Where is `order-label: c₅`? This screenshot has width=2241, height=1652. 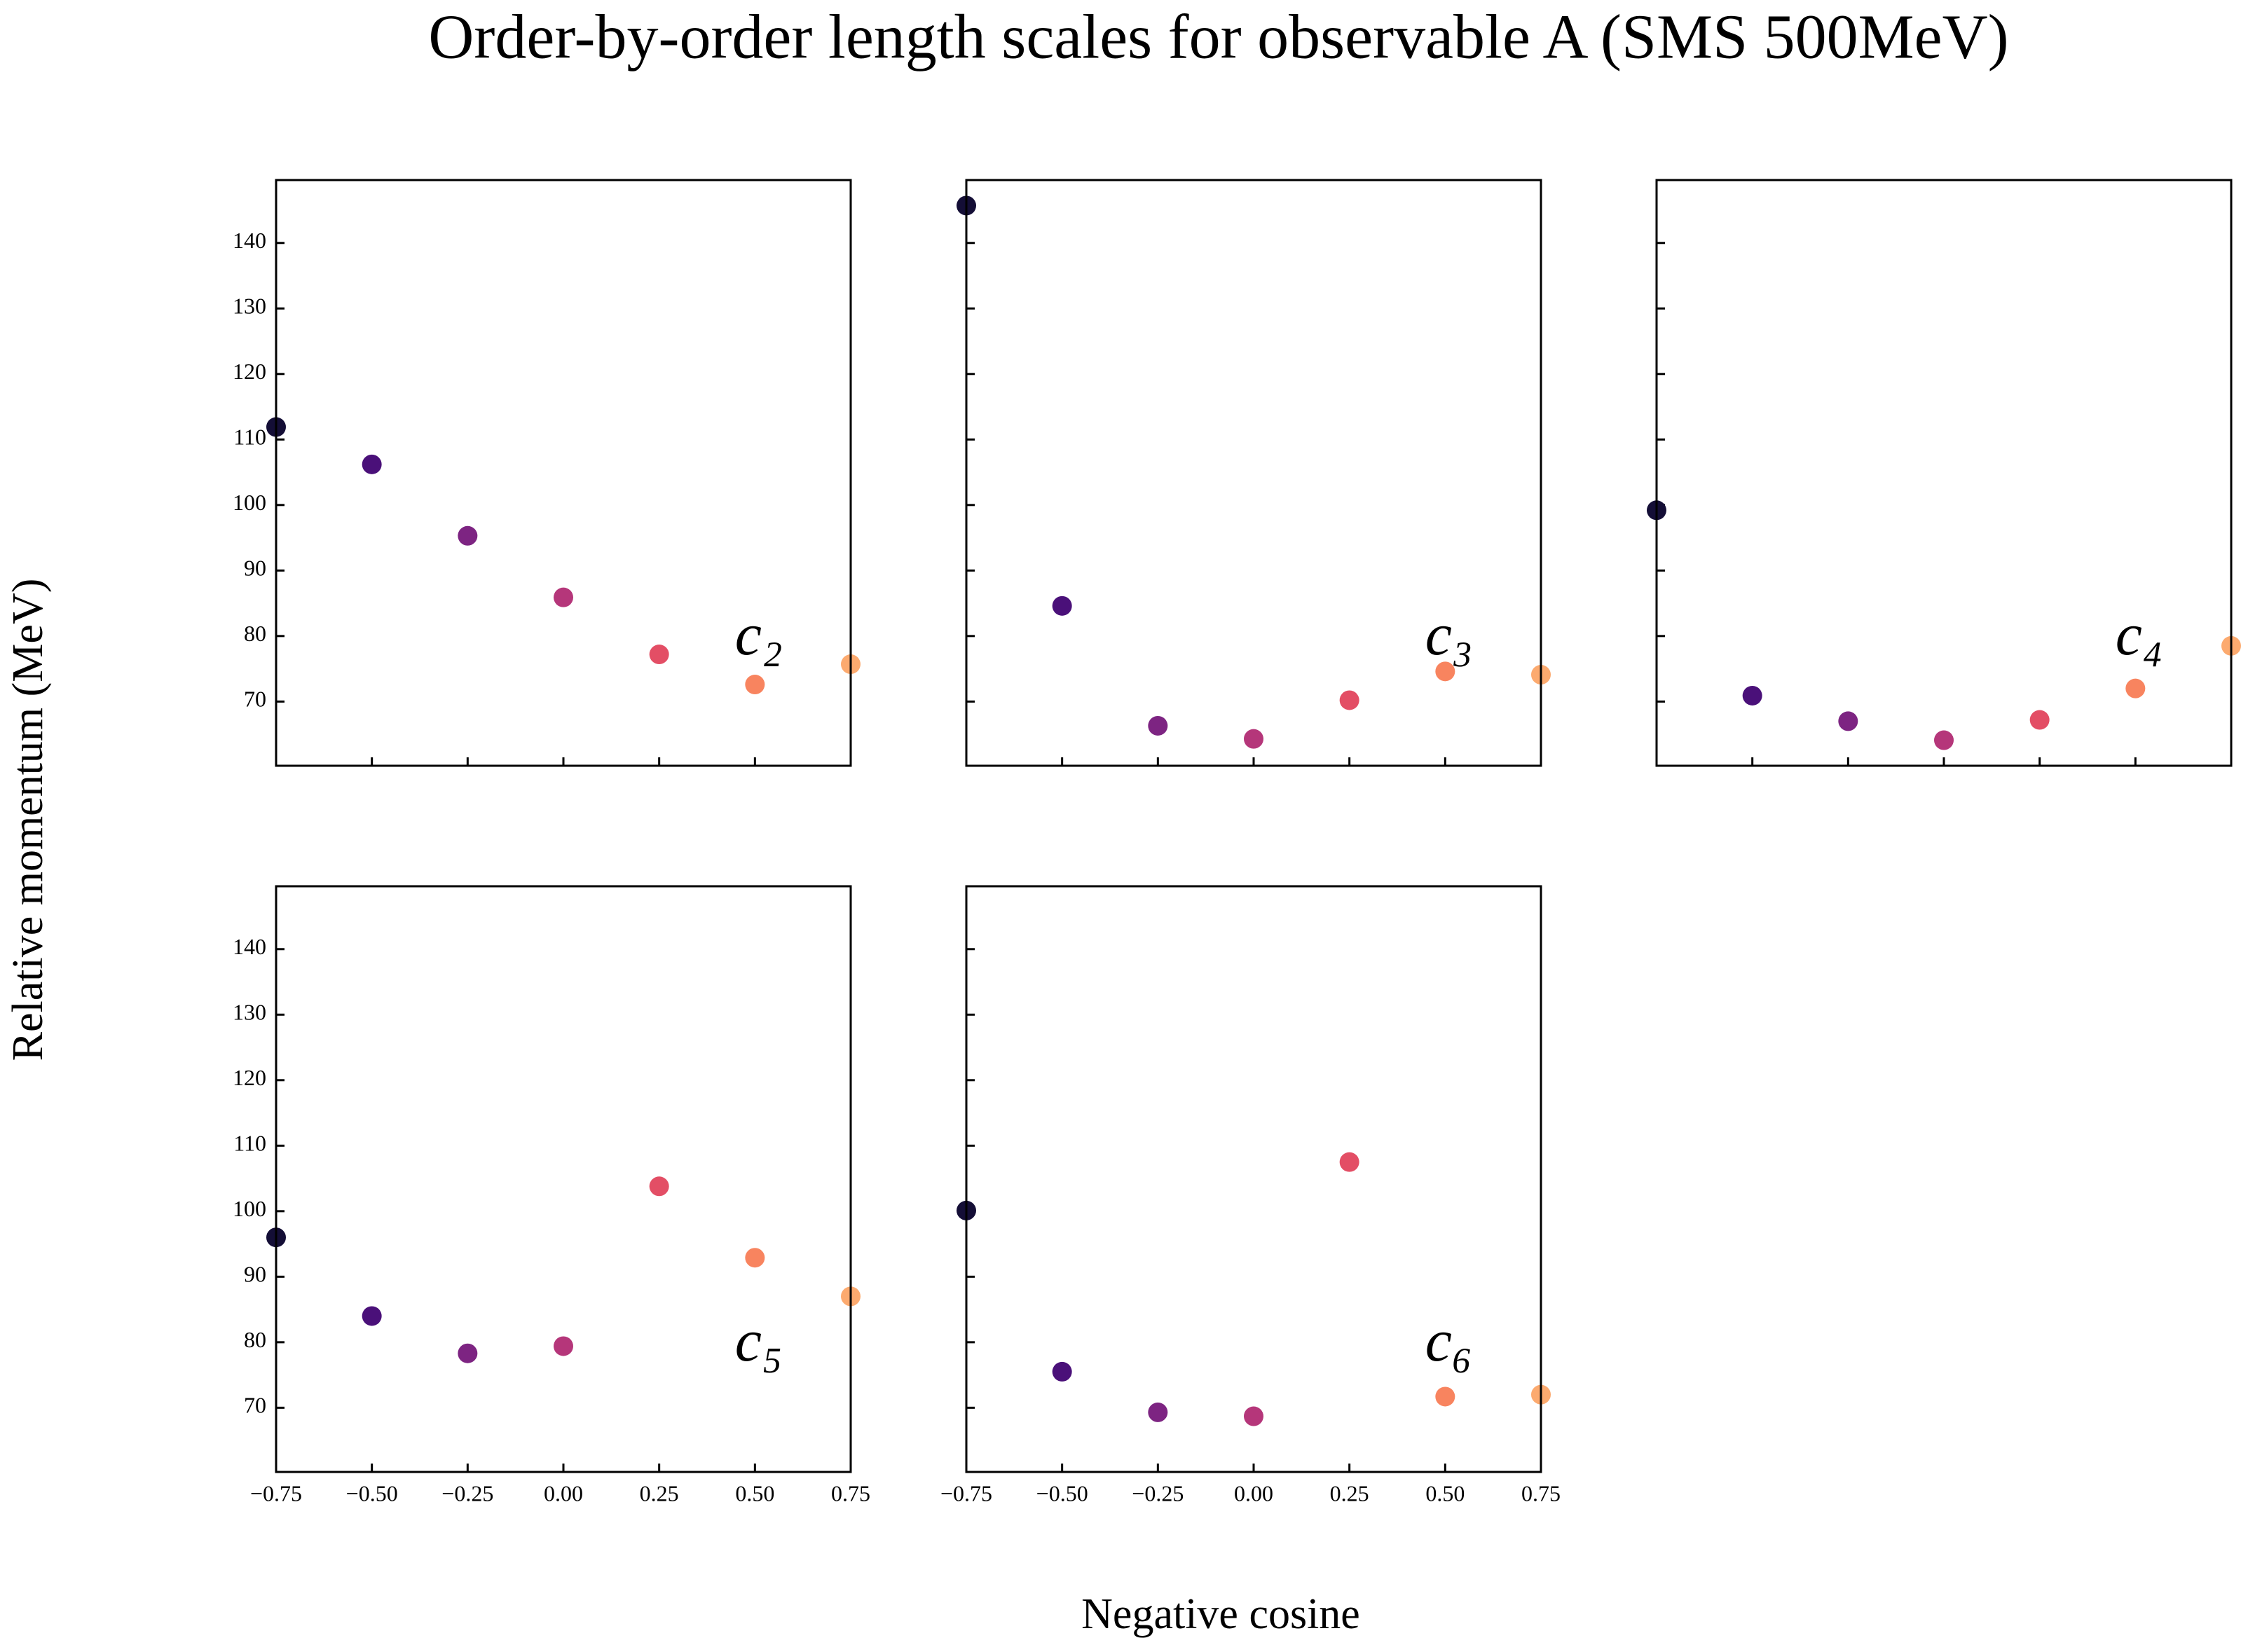
order-label: c₅ is located at coordinates (759, 1340).